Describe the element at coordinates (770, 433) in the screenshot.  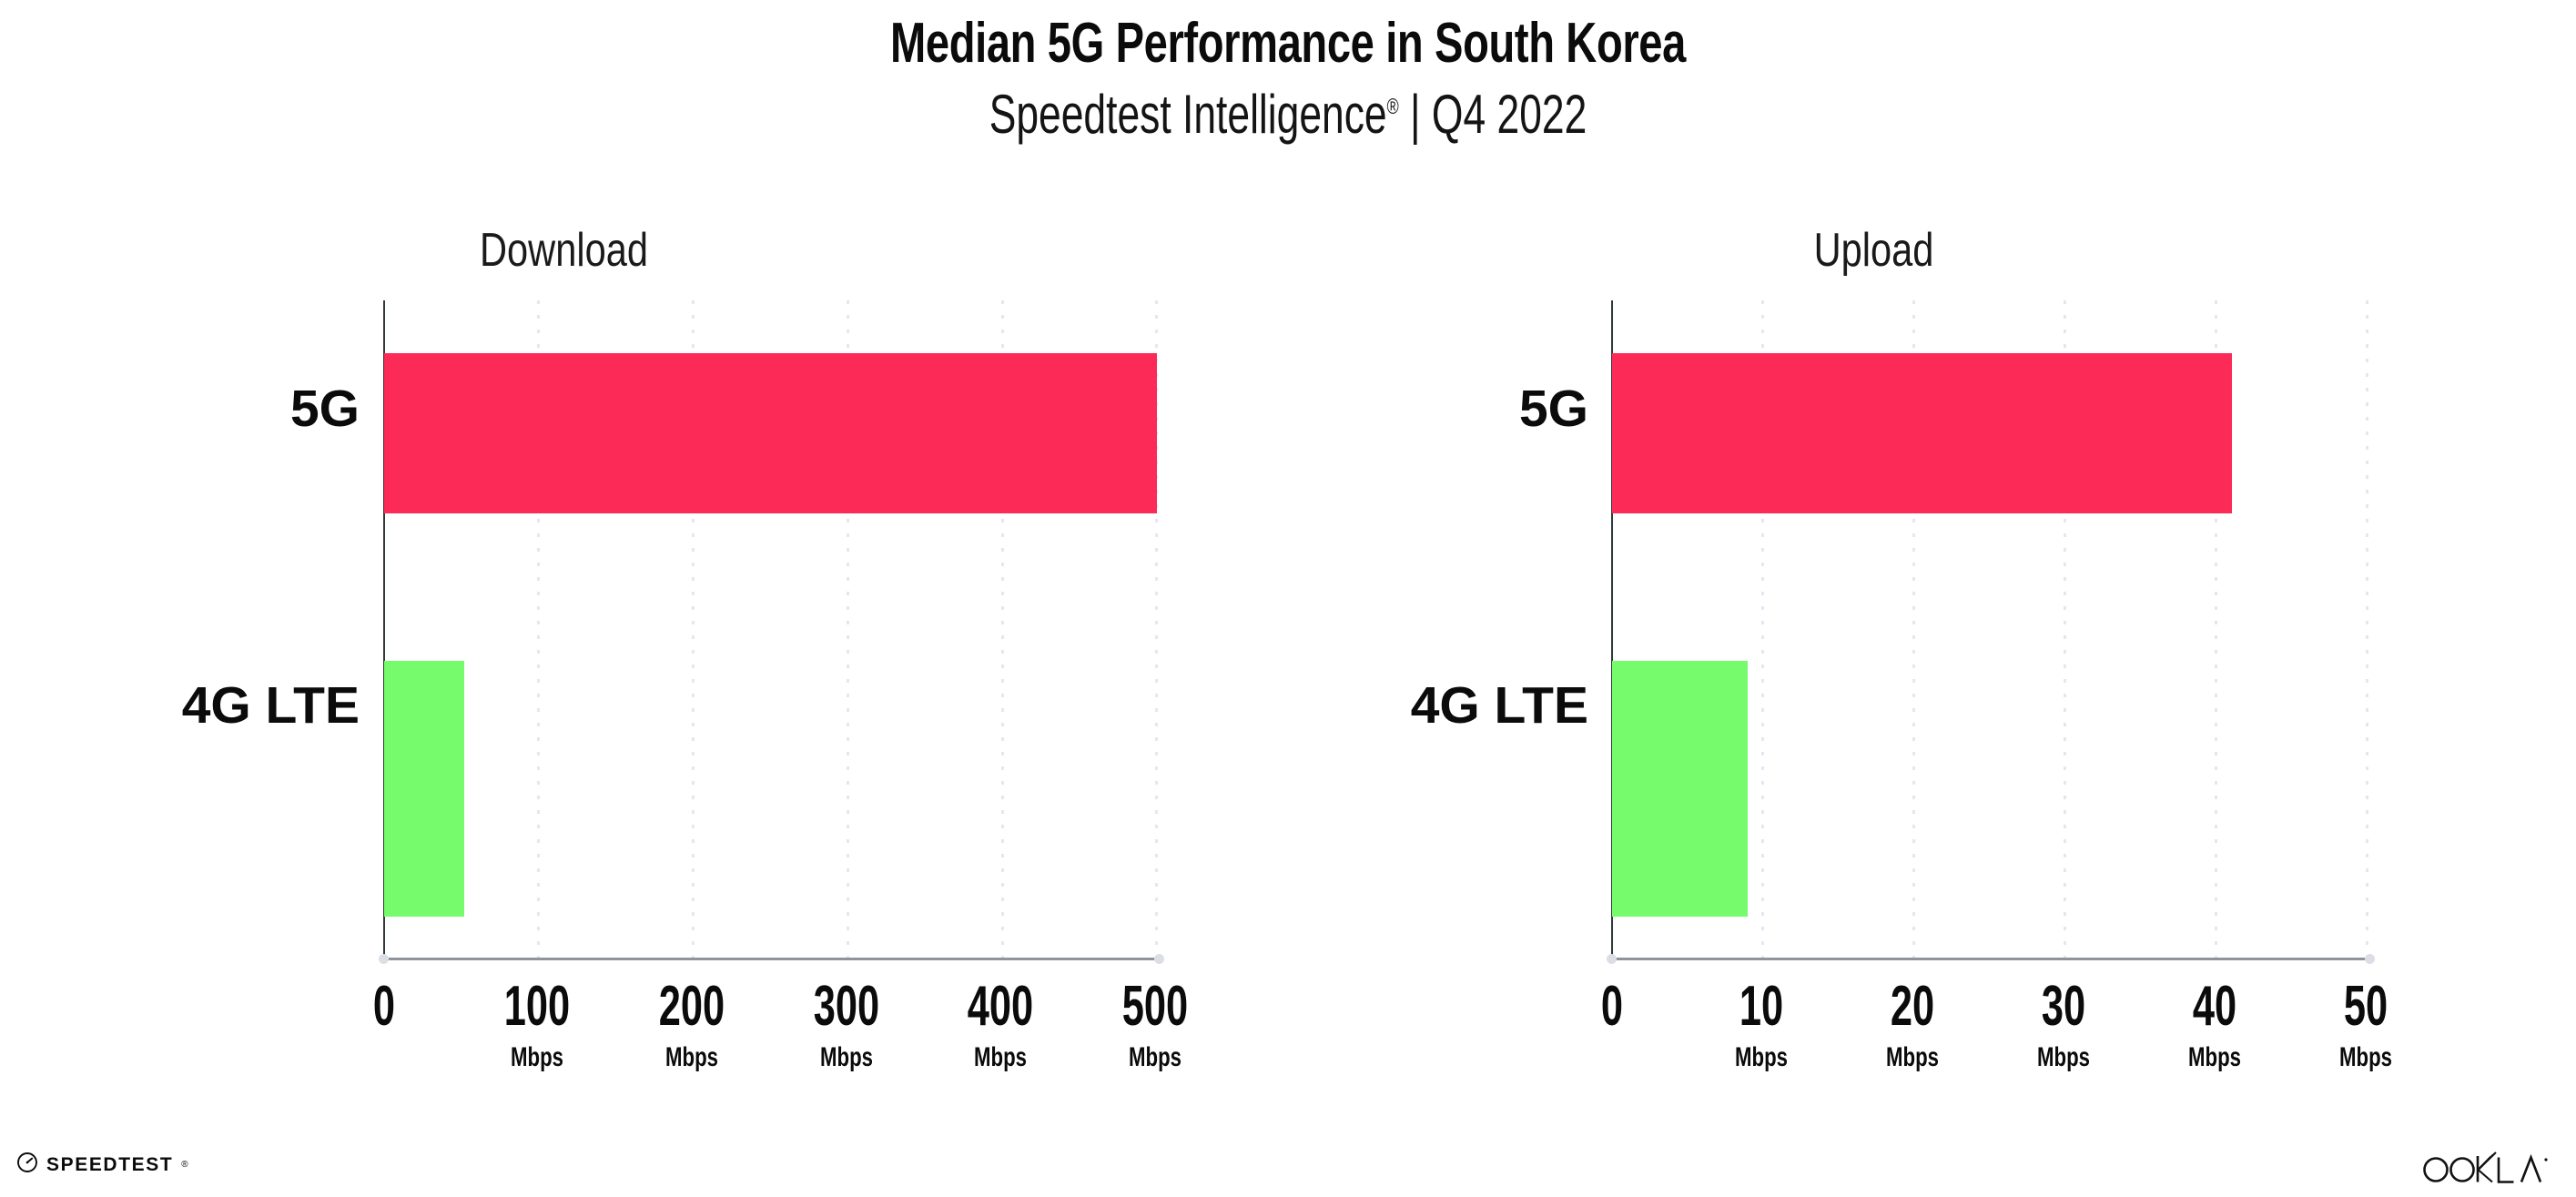
I see `bar-download-5g` at that location.